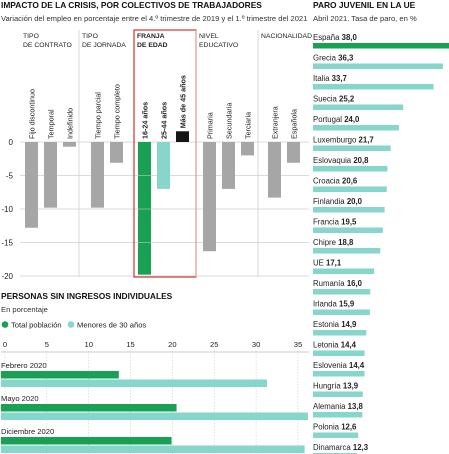 The image size is (449, 454). I want to click on y-tick-label: 0, so click(11, 142).